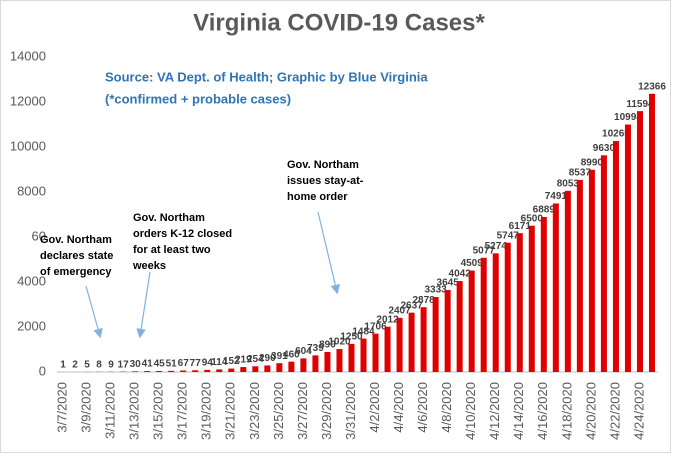 The height and width of the screenshot is (458, 678). I want to click on x-tick-label: 3/11/2020, so click(110, 410).